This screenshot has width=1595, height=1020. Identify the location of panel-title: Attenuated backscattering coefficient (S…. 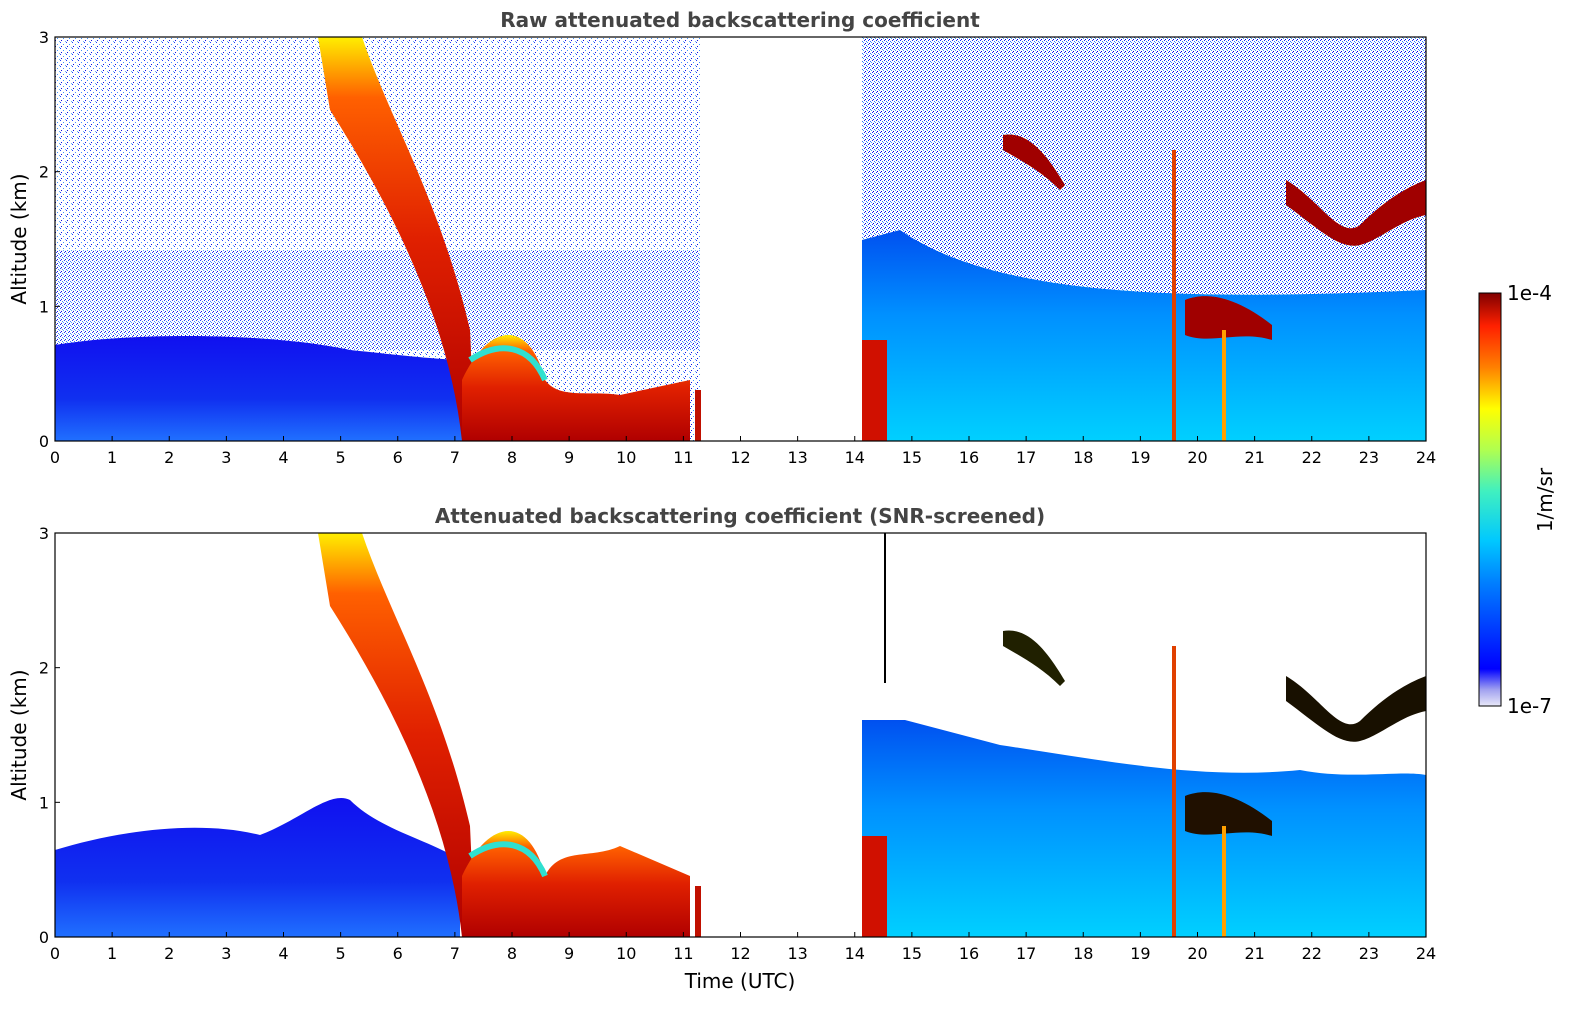
(740, 516).